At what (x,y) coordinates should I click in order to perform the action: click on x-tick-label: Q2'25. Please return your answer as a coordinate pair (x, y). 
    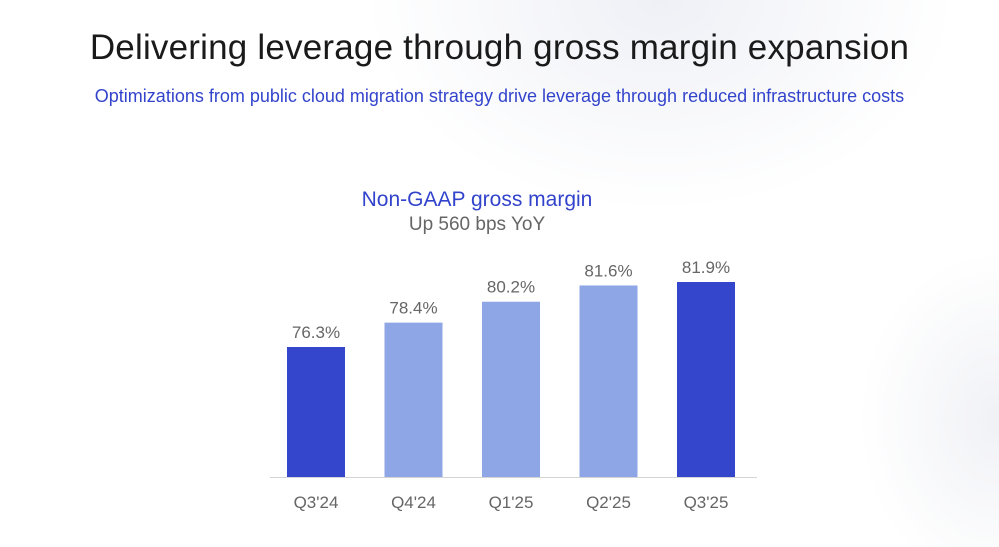
    Looking at the image, I should click on (608, 502).